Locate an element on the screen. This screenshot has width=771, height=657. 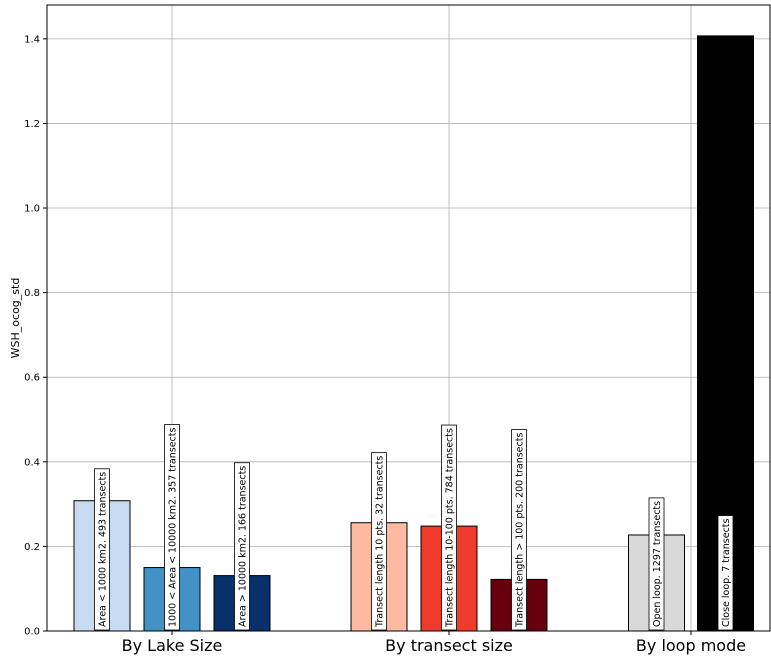
y-tick-label: 0.0 is located at coordinates (32, 632).